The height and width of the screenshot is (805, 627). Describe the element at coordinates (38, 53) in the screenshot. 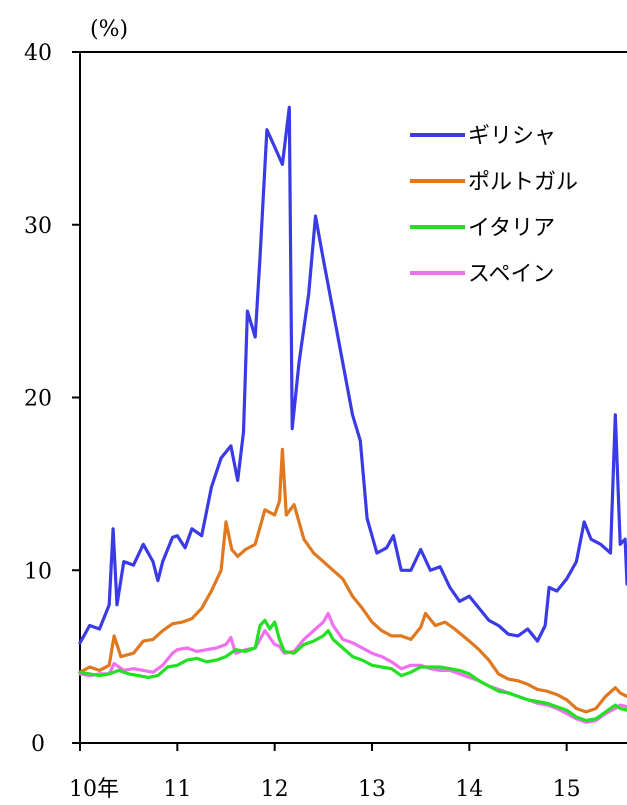

I see `y-tick-label: 40` at that location.